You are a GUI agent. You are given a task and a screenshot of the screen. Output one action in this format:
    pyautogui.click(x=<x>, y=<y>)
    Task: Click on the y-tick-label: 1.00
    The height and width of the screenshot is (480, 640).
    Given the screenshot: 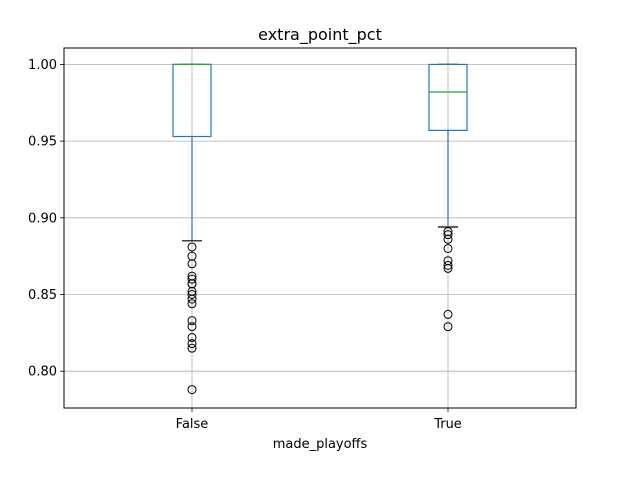 What is the action you would take?
    pyautogui.click(x=42, y=65)
    